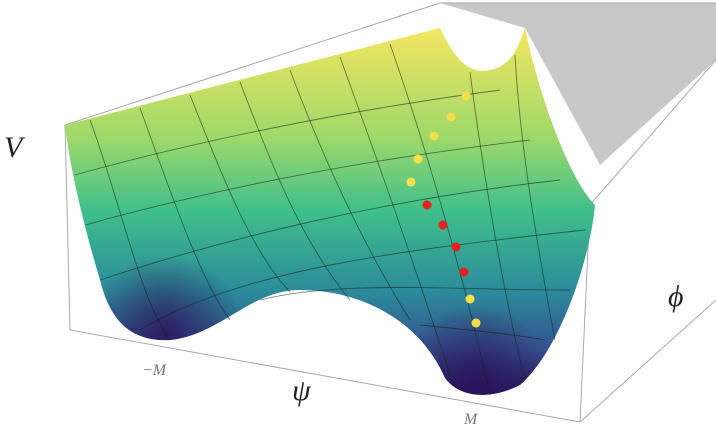 The width and height of the screenshot is (716, 428). I want to click on x-tick-label: −M, so click(155, 370).